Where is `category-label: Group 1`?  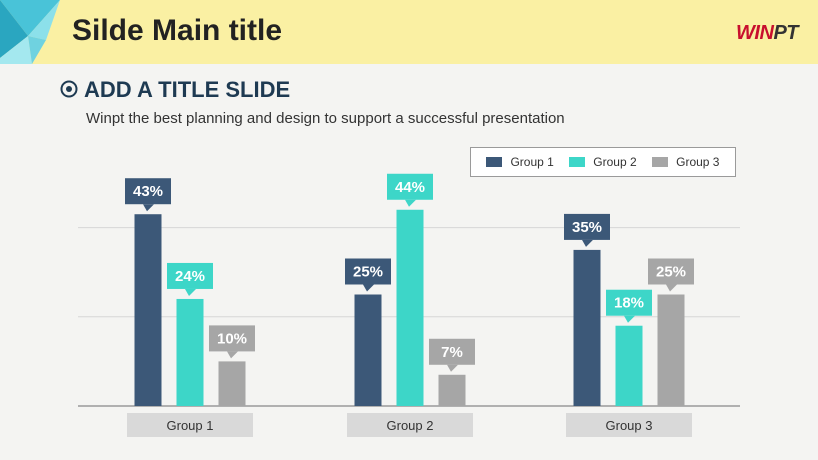 category-label: Group 1 is located at coordinates (190, 425).